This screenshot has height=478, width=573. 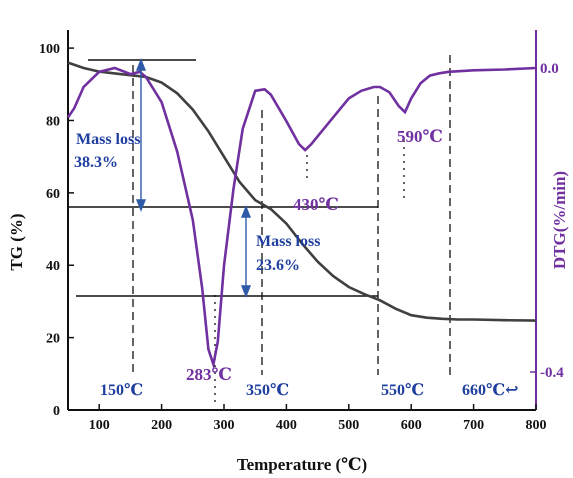 What do you see at coordinates (209, 374) in the screenshot?
I see `peak-label-283: 283℃` at bounding box center [209, 374].